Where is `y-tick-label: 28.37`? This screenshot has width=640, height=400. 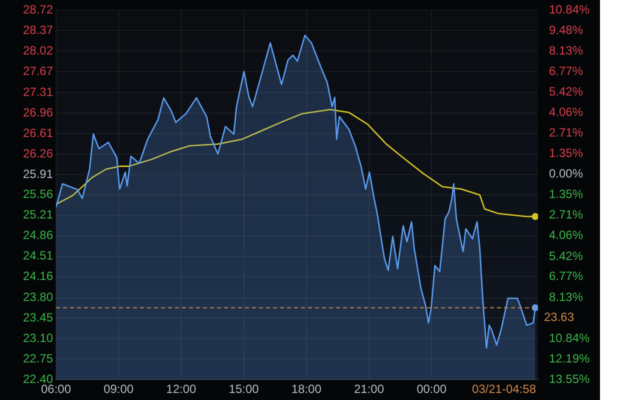
y-tick-label: 28.37 is located at coordinates (38, 29).